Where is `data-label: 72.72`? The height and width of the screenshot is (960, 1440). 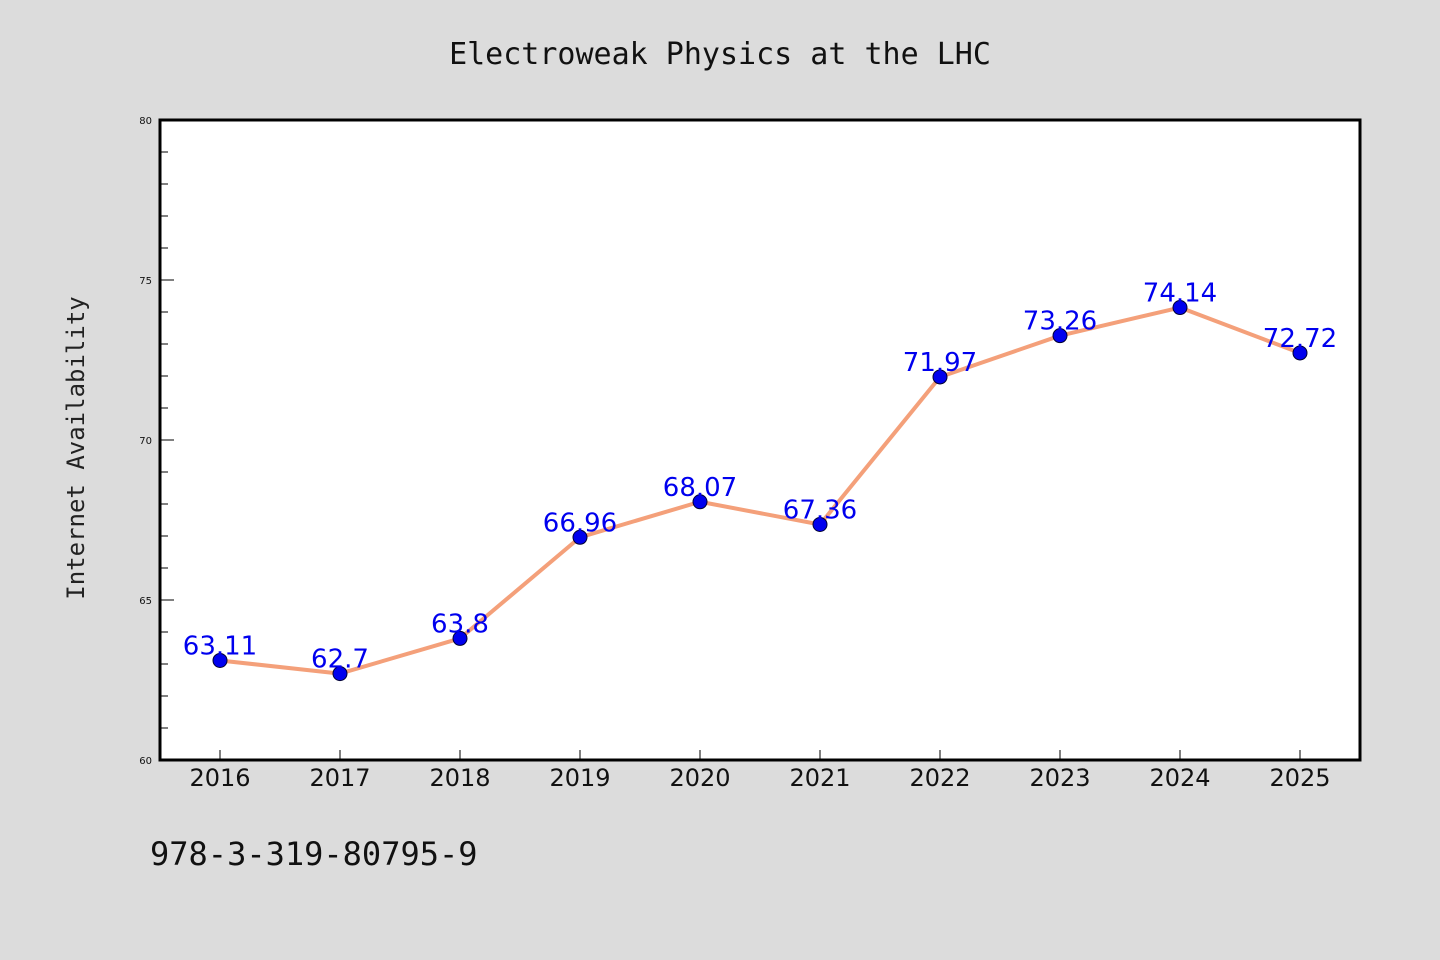 data-label: 72.72 is located at coordinates (1300, 339).